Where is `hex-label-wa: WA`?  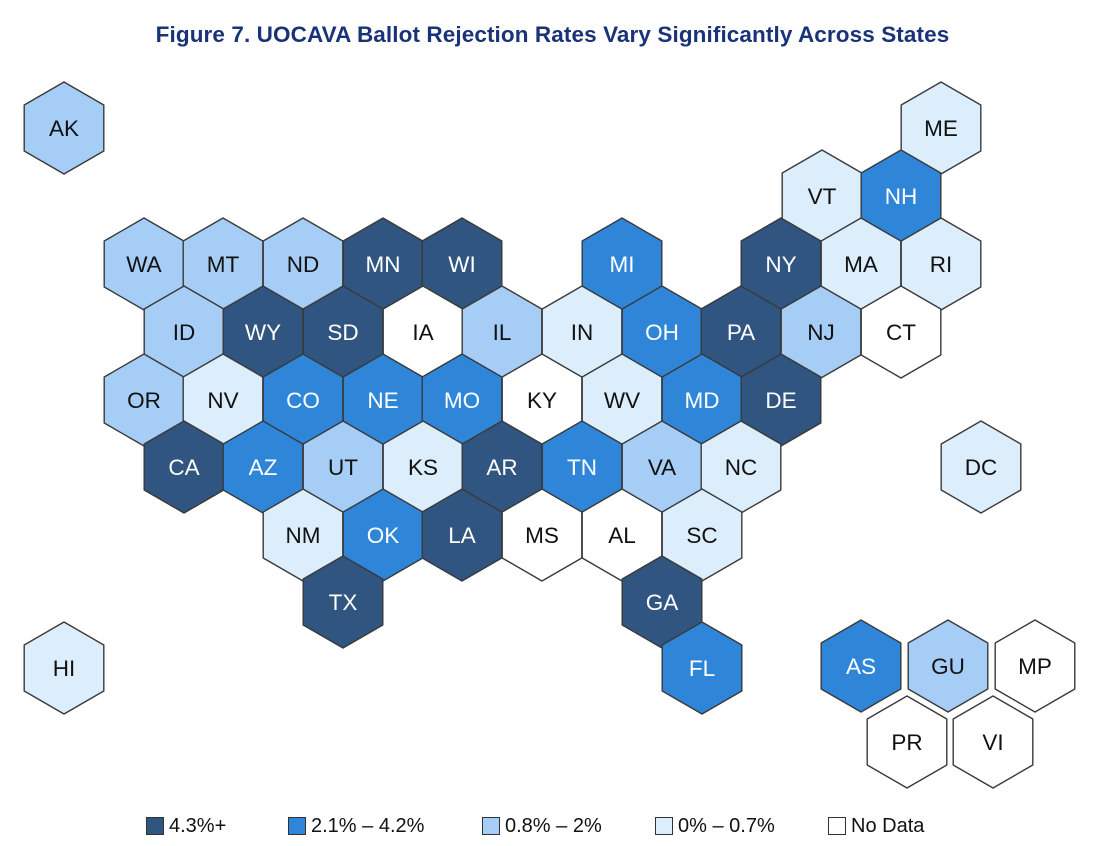
hex-label-wa: WA is located at coordinates (143, 264).